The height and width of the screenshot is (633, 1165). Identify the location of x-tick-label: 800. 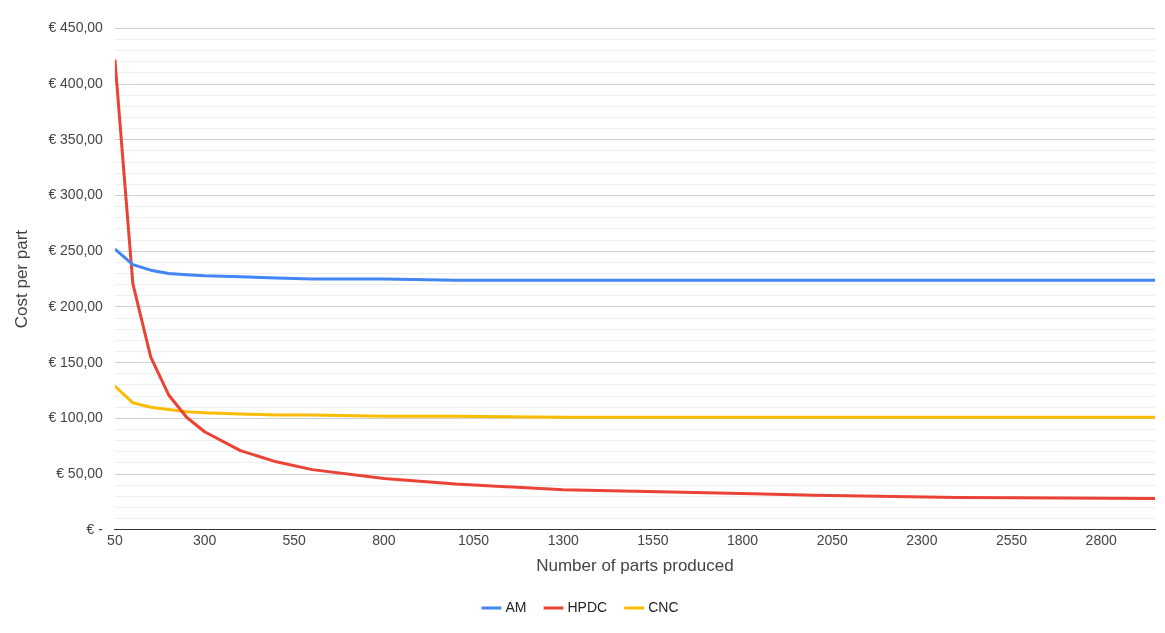
(384, 540).